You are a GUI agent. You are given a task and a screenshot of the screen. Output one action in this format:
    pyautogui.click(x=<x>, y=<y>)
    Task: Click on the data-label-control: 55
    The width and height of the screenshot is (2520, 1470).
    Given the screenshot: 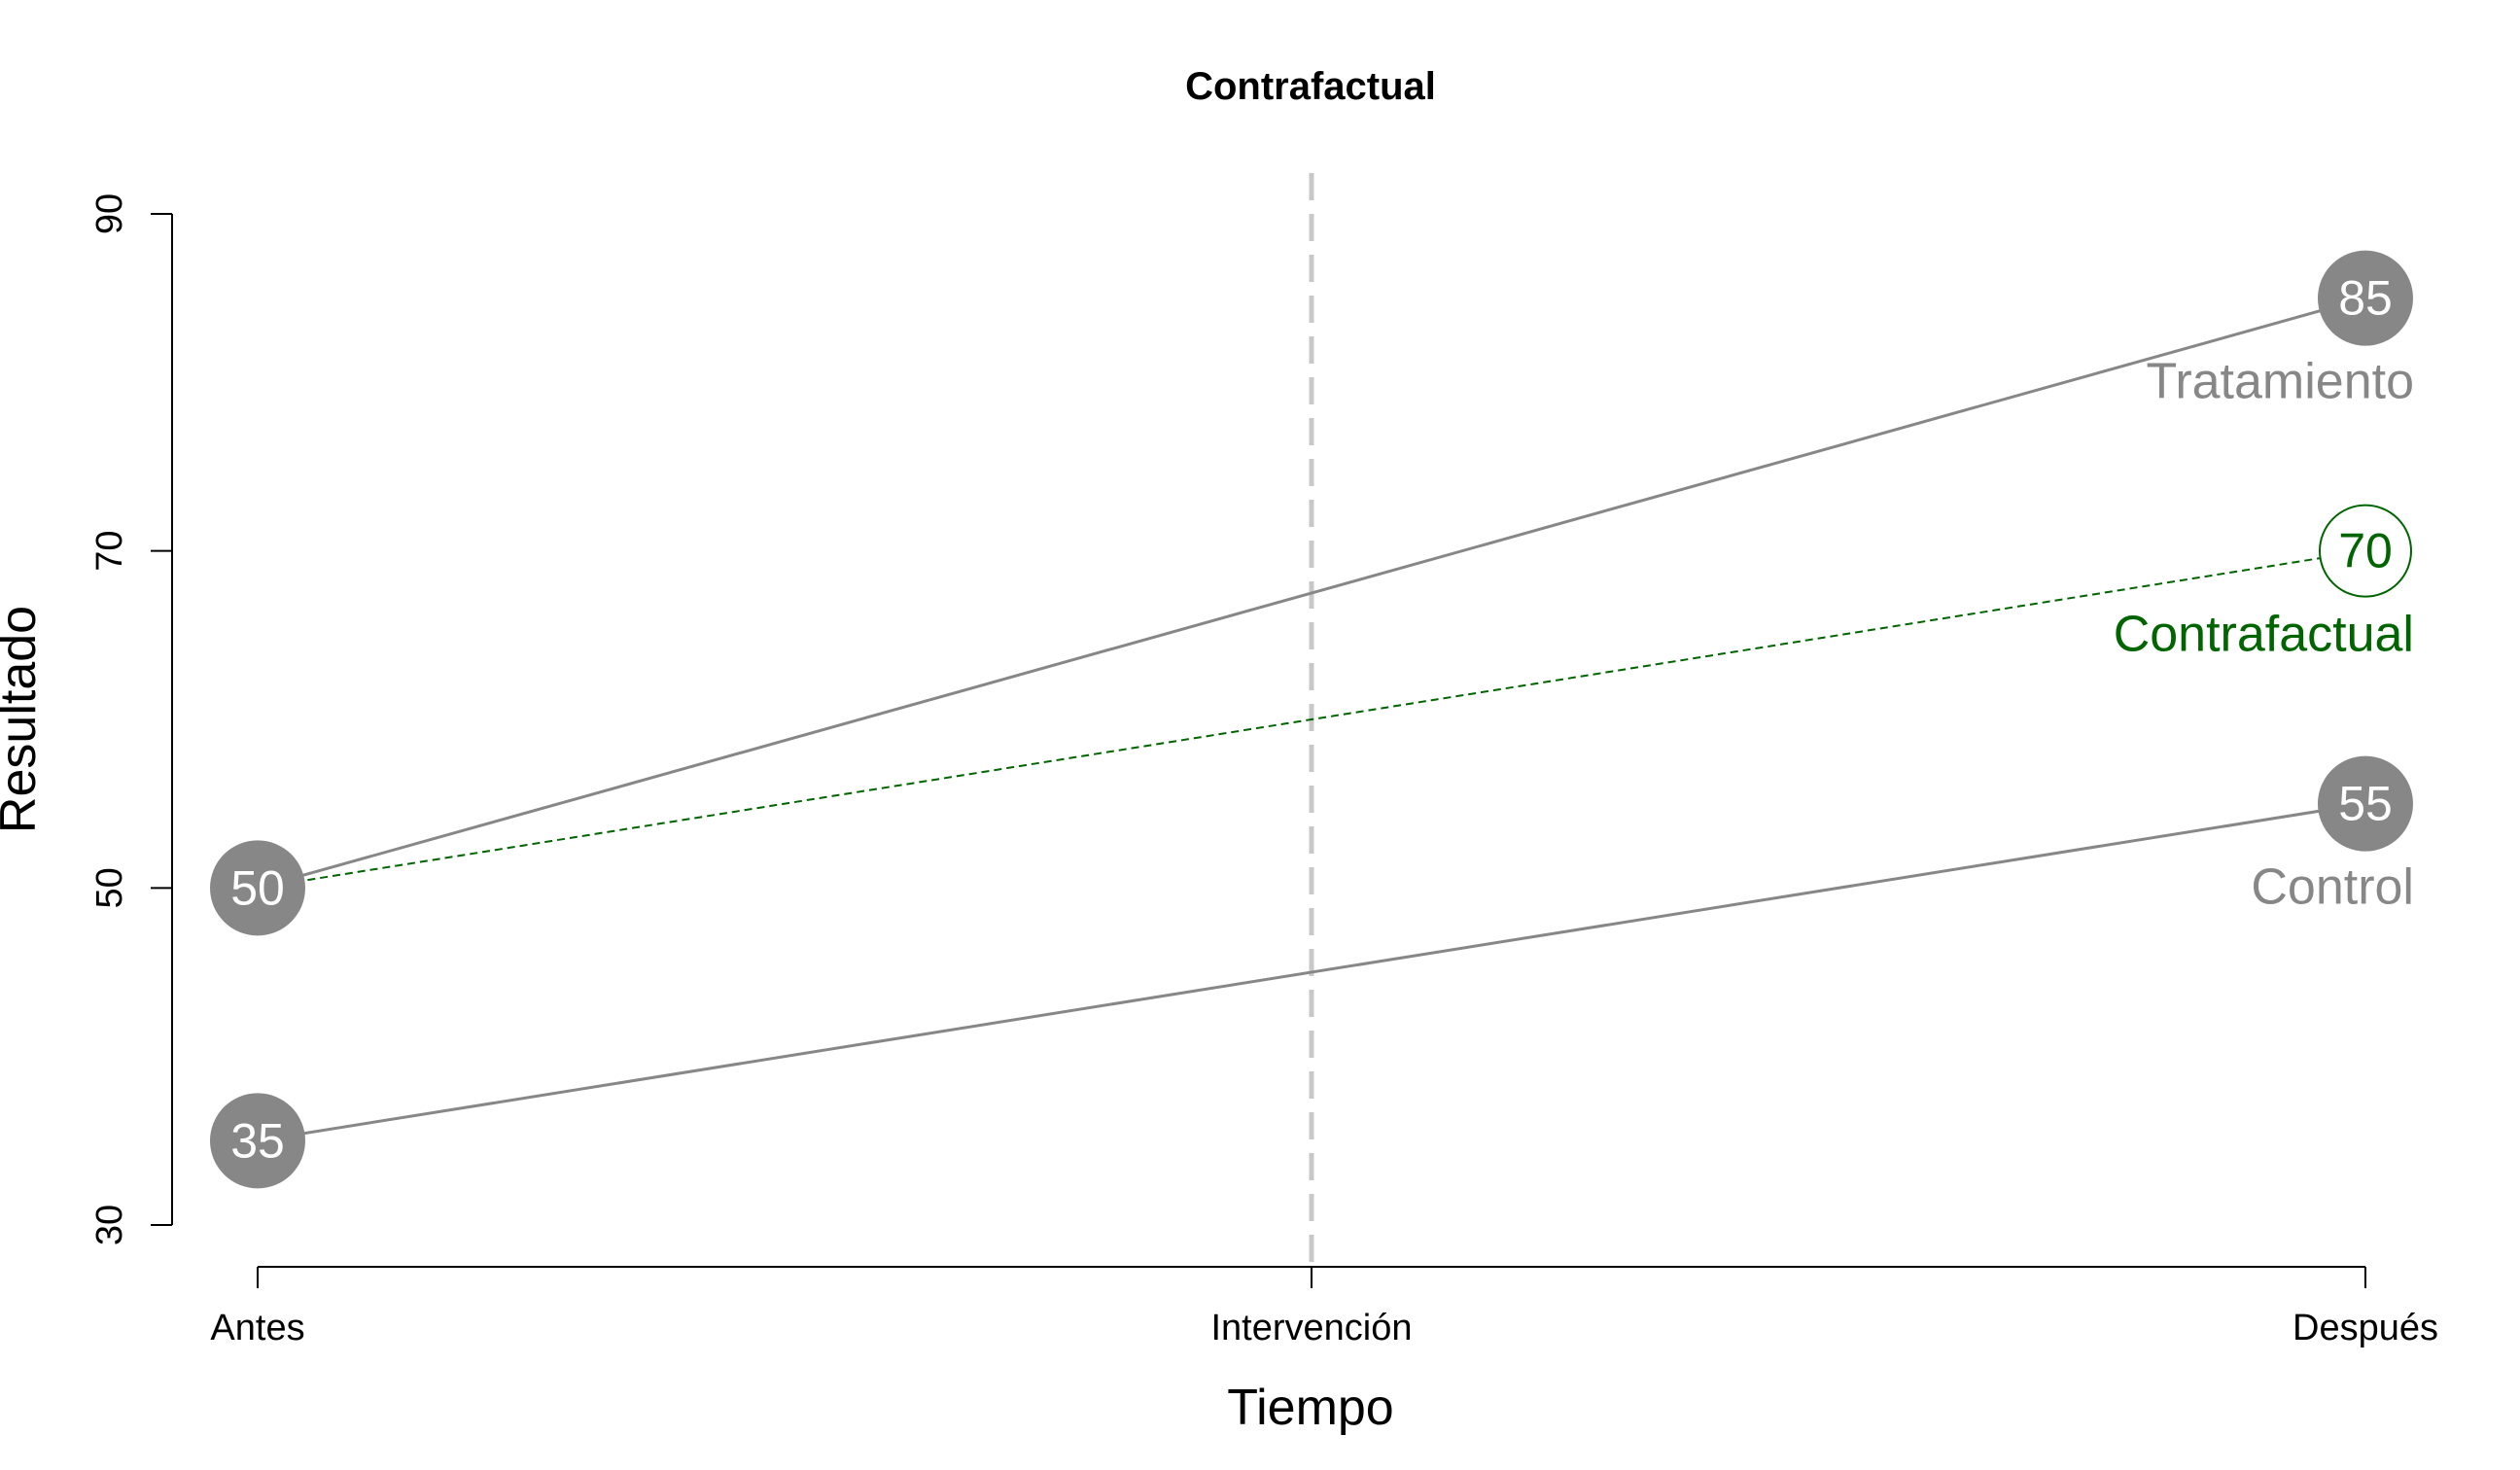 What is the action you would take?
    pyautogui.click(x=2365, y=804)
    